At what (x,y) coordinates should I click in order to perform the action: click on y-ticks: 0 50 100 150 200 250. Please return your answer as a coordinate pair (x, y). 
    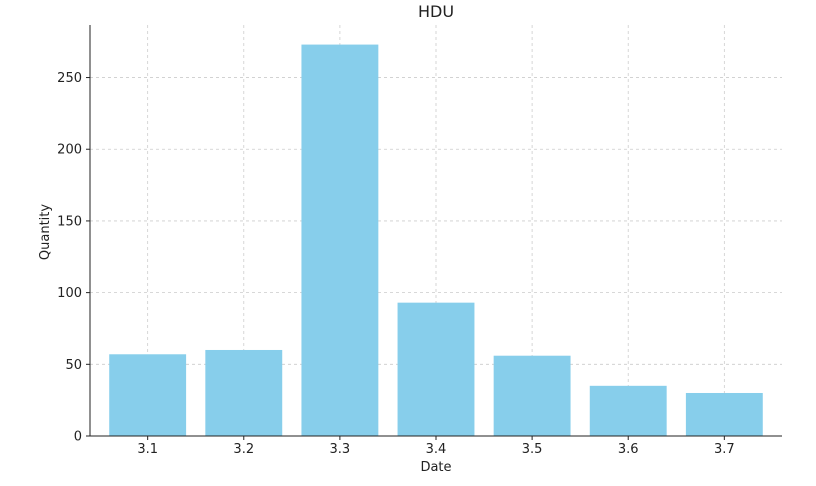
    Looking at the image, I should click on (73, 258).